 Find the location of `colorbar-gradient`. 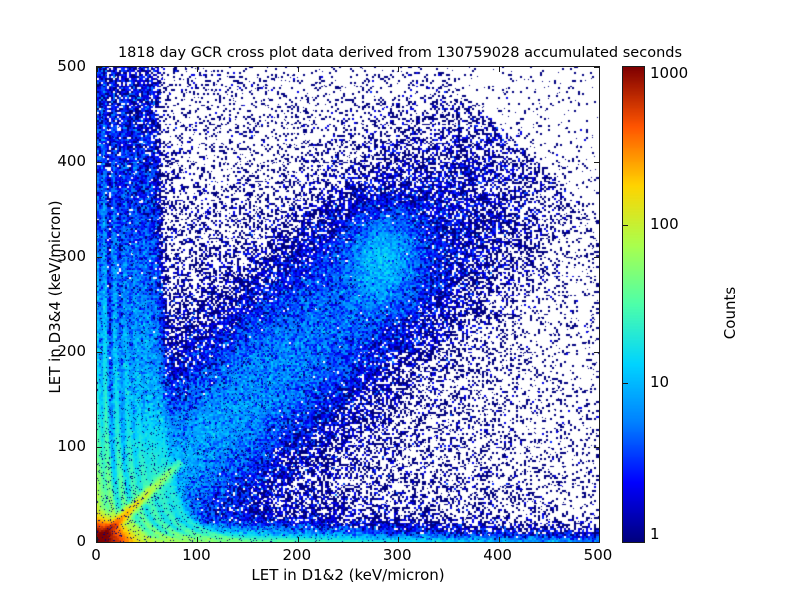

colorbar-gradient is located at coordinates (633, 304).